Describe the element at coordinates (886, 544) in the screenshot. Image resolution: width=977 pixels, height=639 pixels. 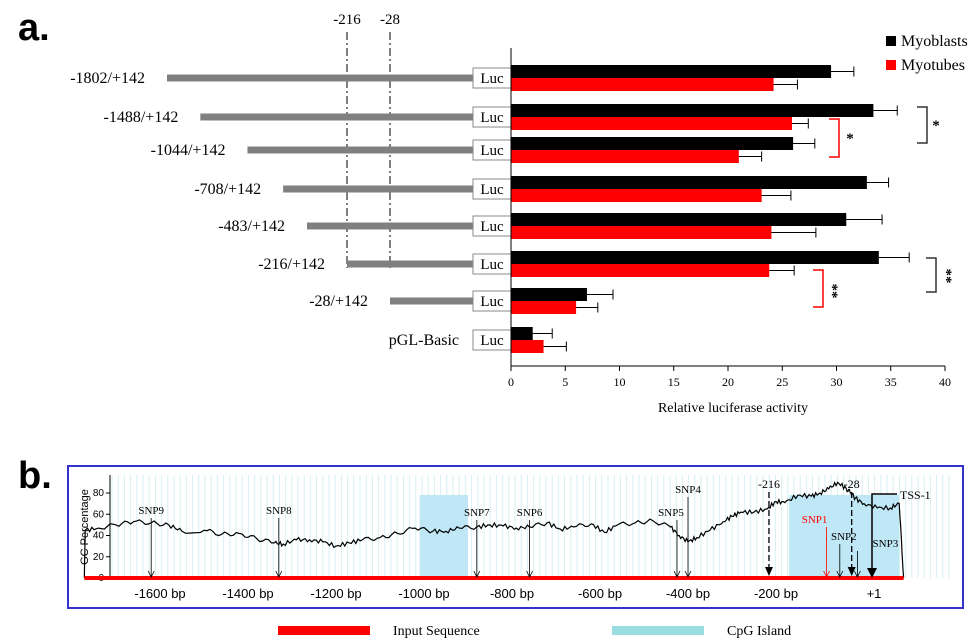
I see `snp-label: SNP3` at that location.